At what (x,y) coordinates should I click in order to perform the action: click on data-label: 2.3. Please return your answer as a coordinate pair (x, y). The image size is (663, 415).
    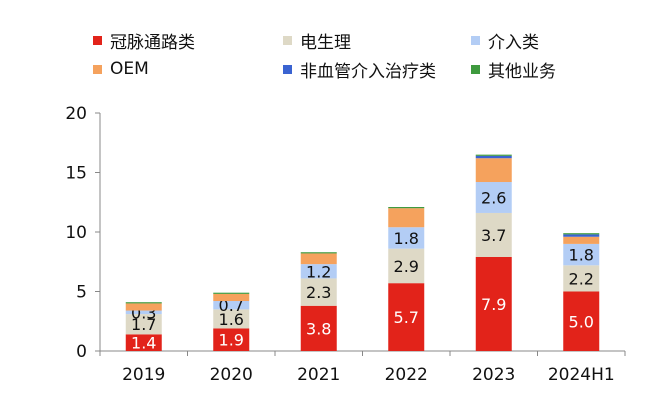
    Looking at the image, I should click on (318, 292).